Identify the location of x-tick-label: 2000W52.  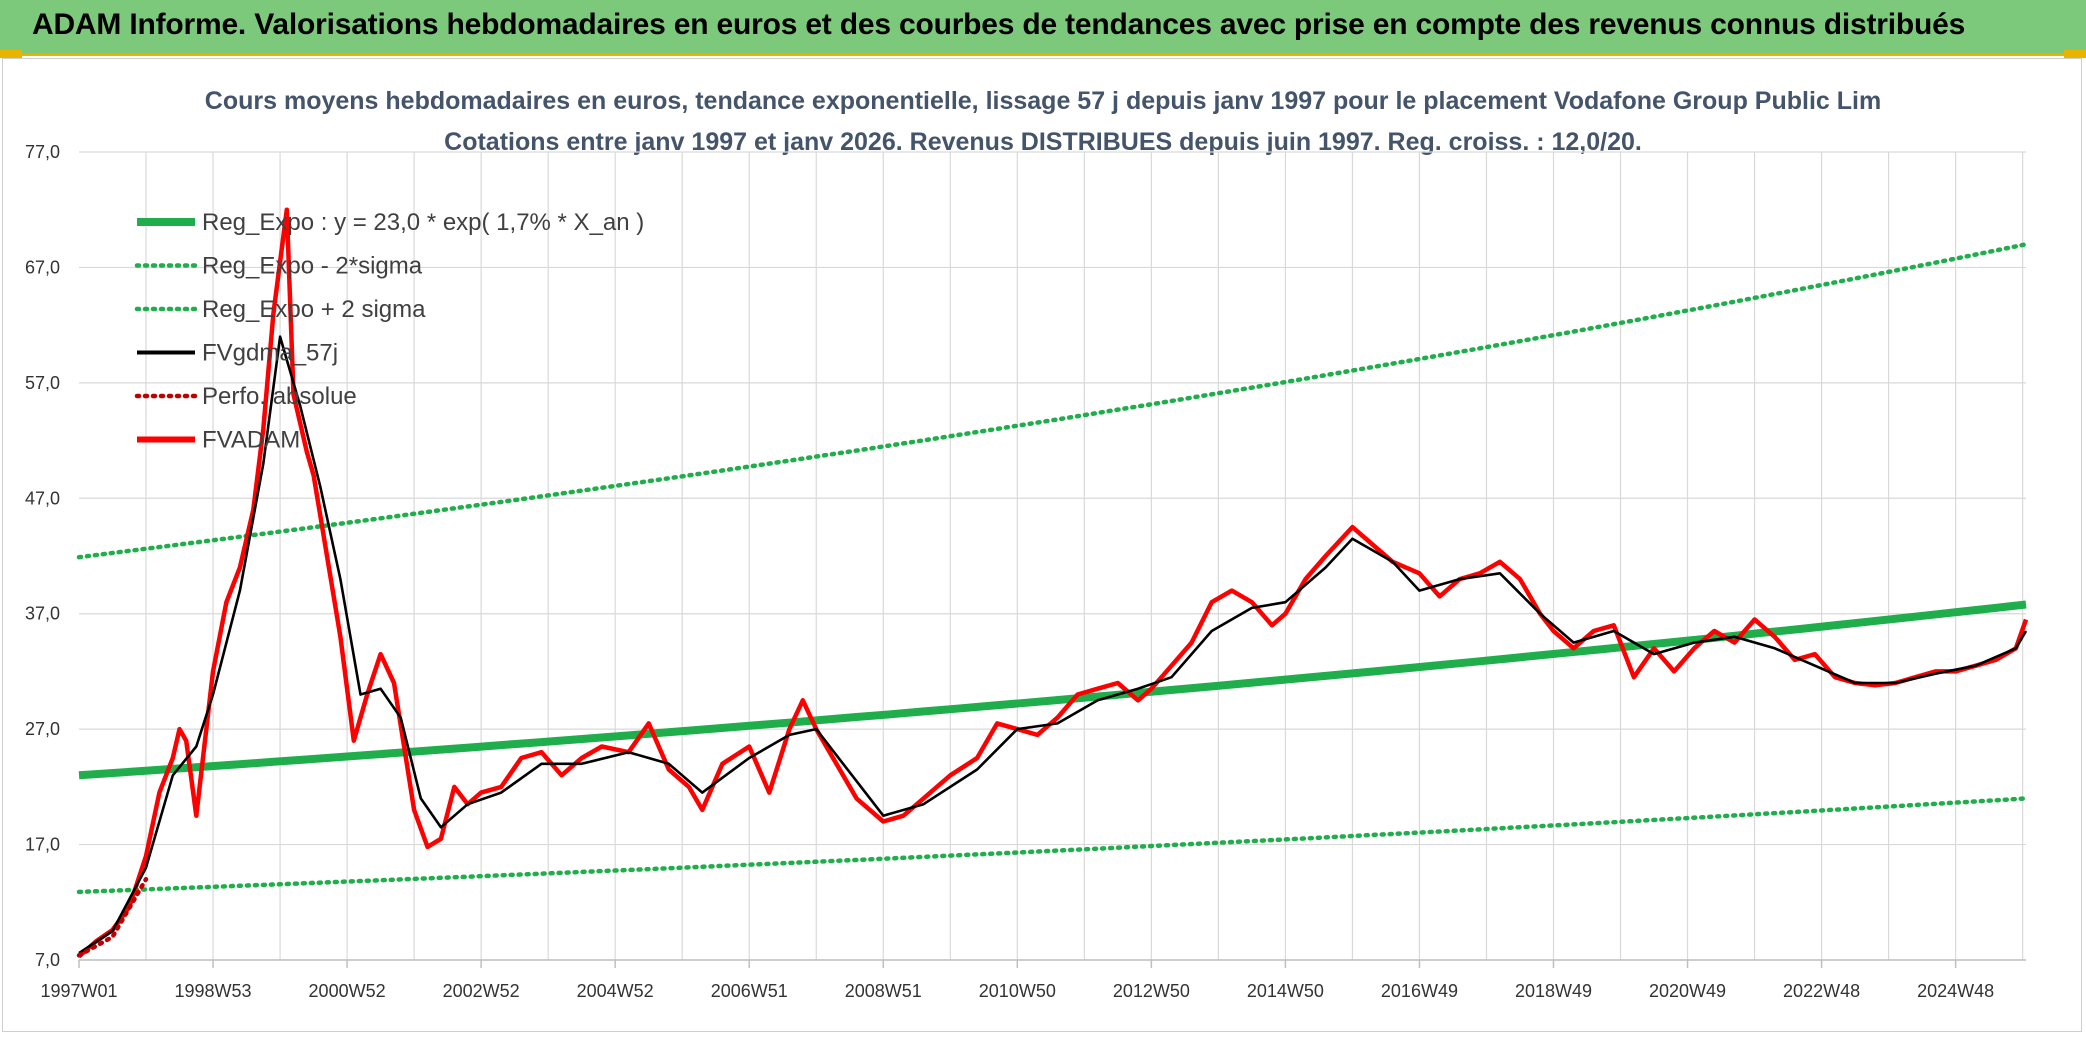
(347, 991).